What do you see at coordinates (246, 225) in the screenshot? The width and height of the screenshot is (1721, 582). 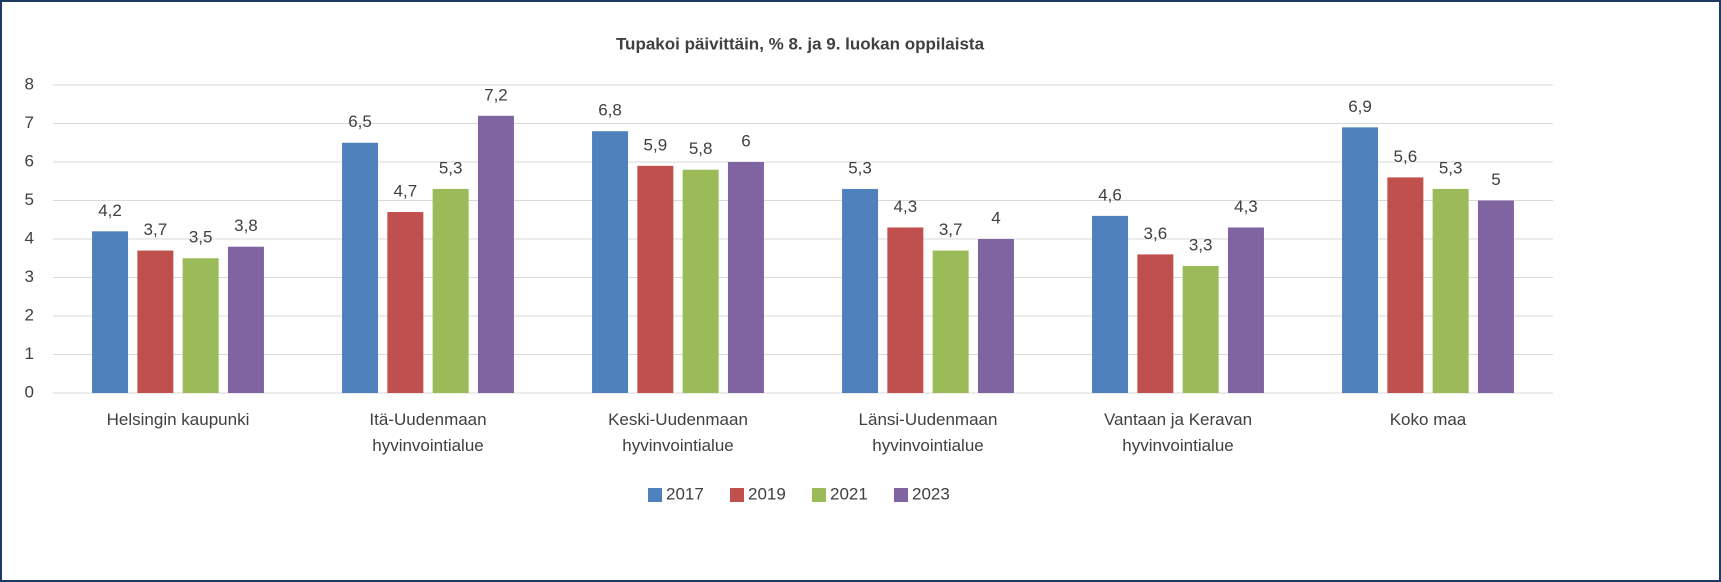 I see `data-label: 3,8` at bounding box center [246, 225].